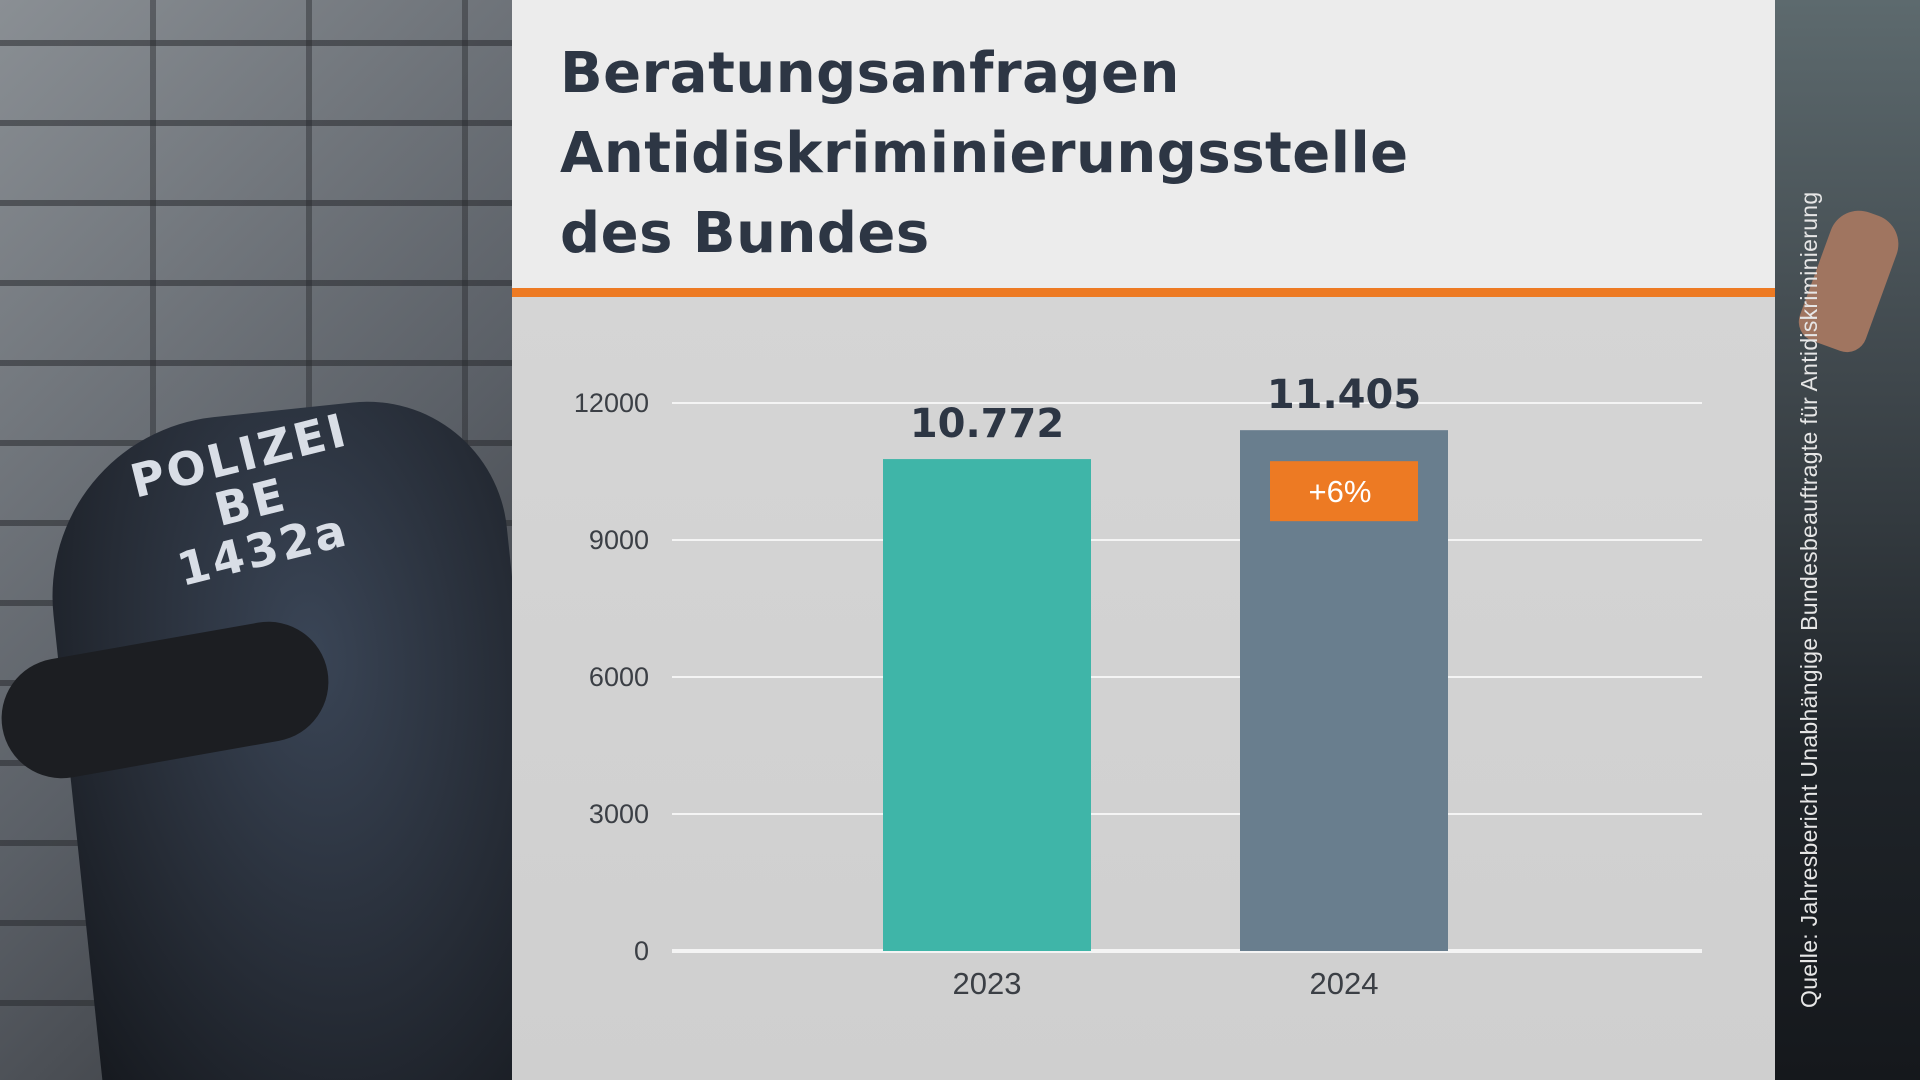 Image resolution: width=1920 pixels, height=1080 pixels. Describe the element at coordinates (1344, 983) in the screenshot. I see `x-tick-label: 2024` at that location.